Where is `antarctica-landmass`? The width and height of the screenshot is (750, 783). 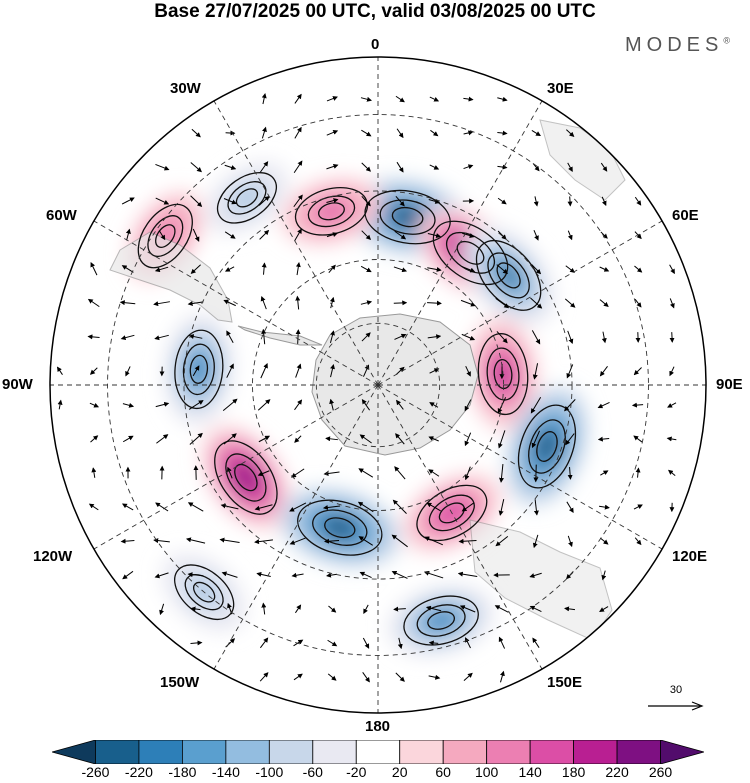 antarctica-landmass is located at coordinates (395, 384).